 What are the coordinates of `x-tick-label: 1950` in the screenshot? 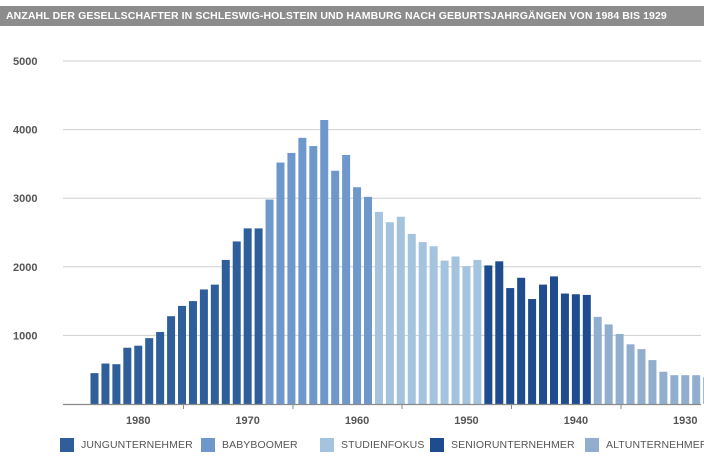 It's located at (466, 421).